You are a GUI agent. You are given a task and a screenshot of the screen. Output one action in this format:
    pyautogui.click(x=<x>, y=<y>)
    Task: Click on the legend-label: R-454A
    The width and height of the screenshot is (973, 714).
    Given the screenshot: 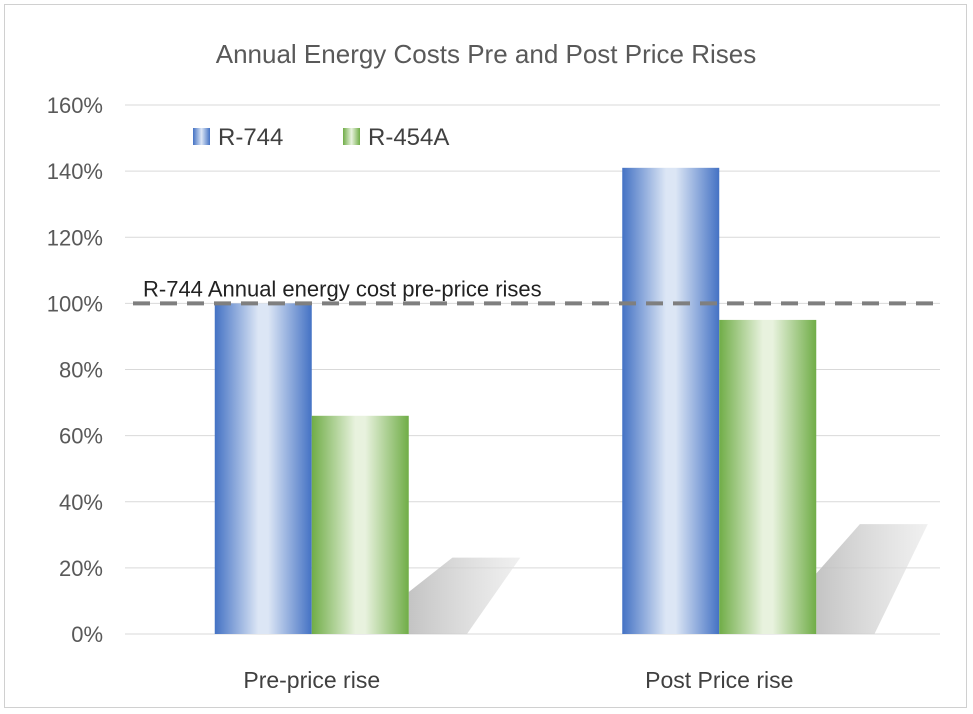 What is the action you would take?
    pyautogui.click(x=408, y=137)
    